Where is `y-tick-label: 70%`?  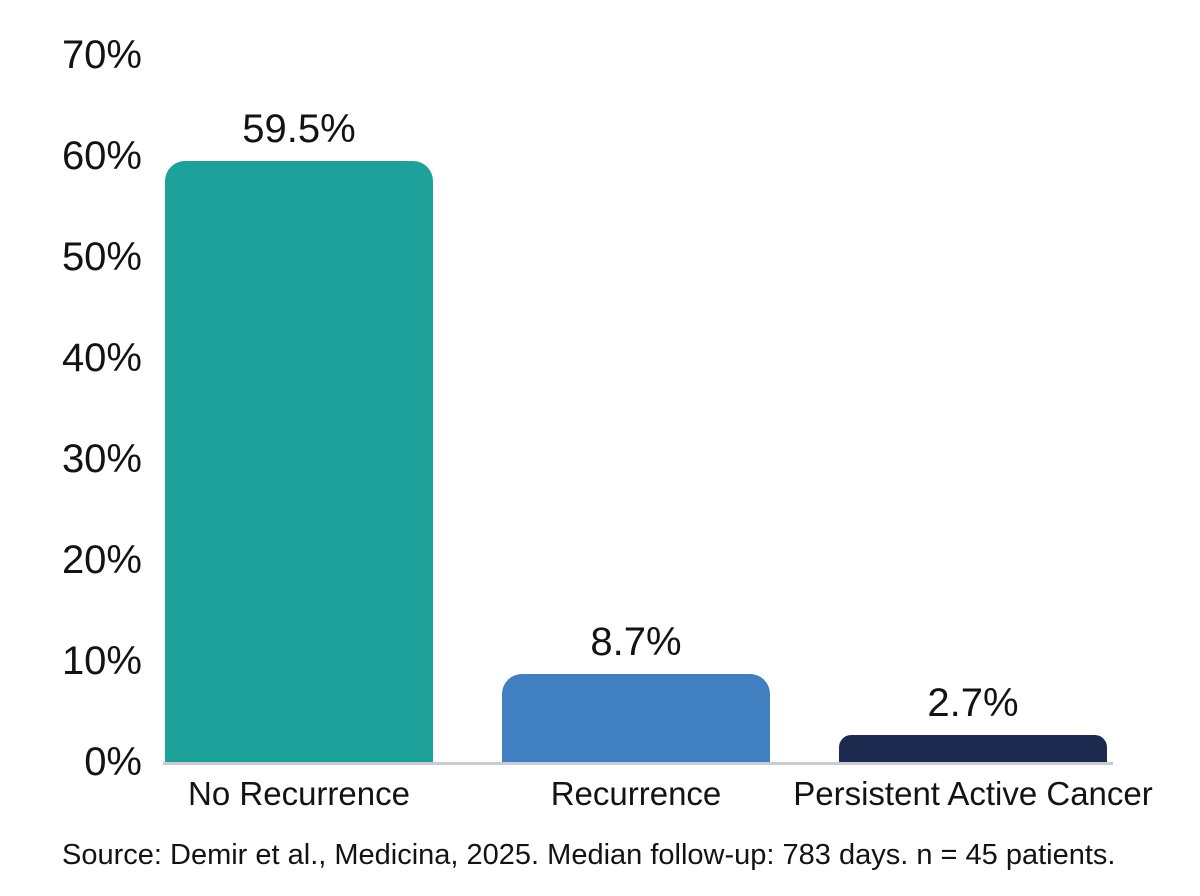 y-tick-label: 70% is located at coordinates (101, 55).